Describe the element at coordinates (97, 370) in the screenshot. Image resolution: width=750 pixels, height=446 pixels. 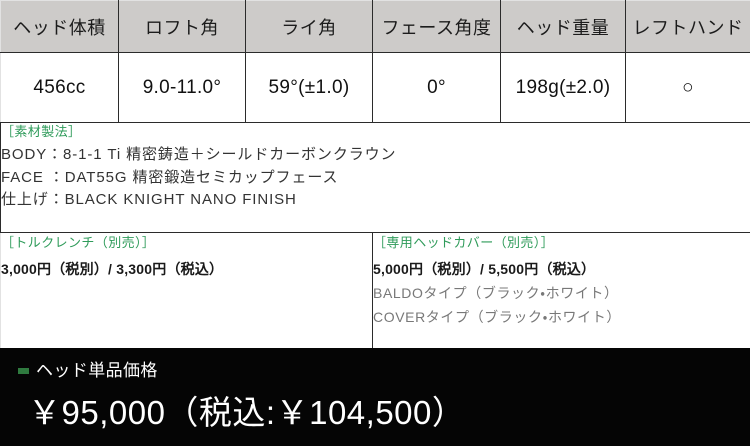
I see `price-label: ヘッド単品価格` at that location.